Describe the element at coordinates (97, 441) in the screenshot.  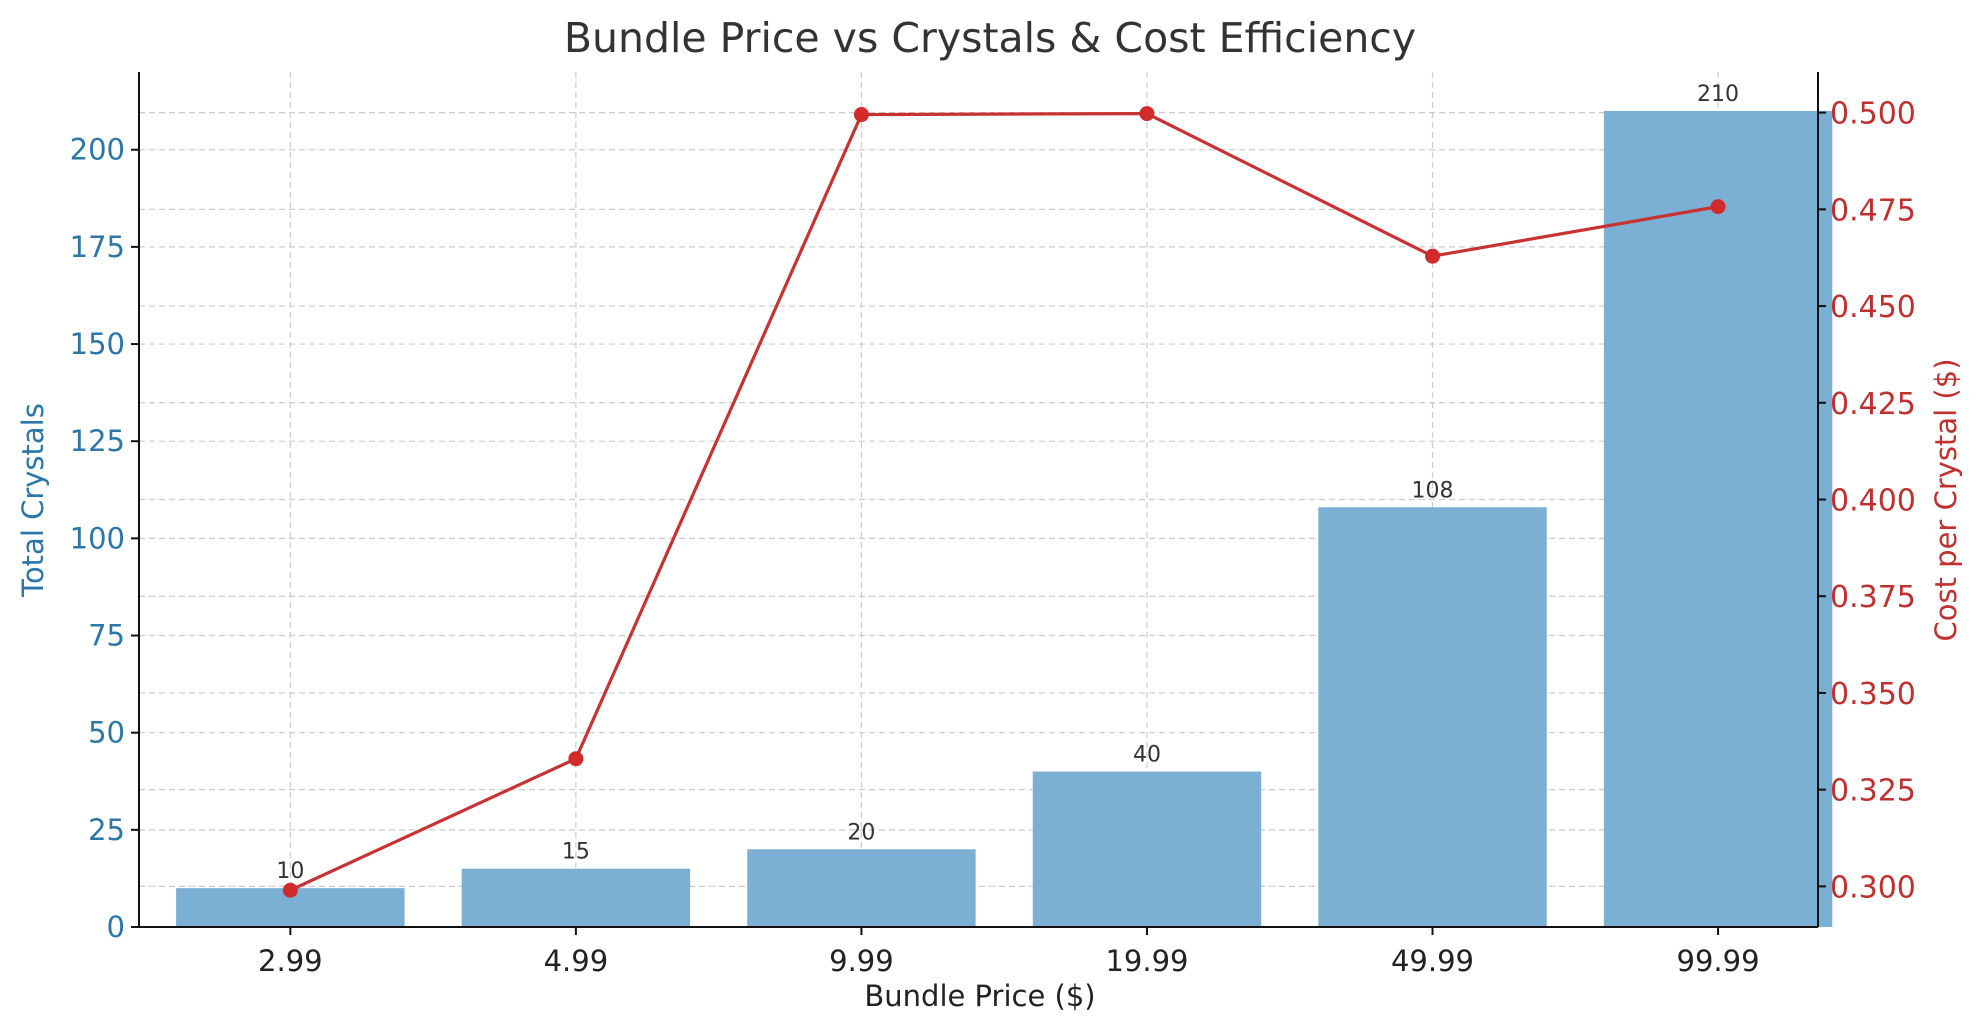
I see `left-y-tick-label: 125` at that location.